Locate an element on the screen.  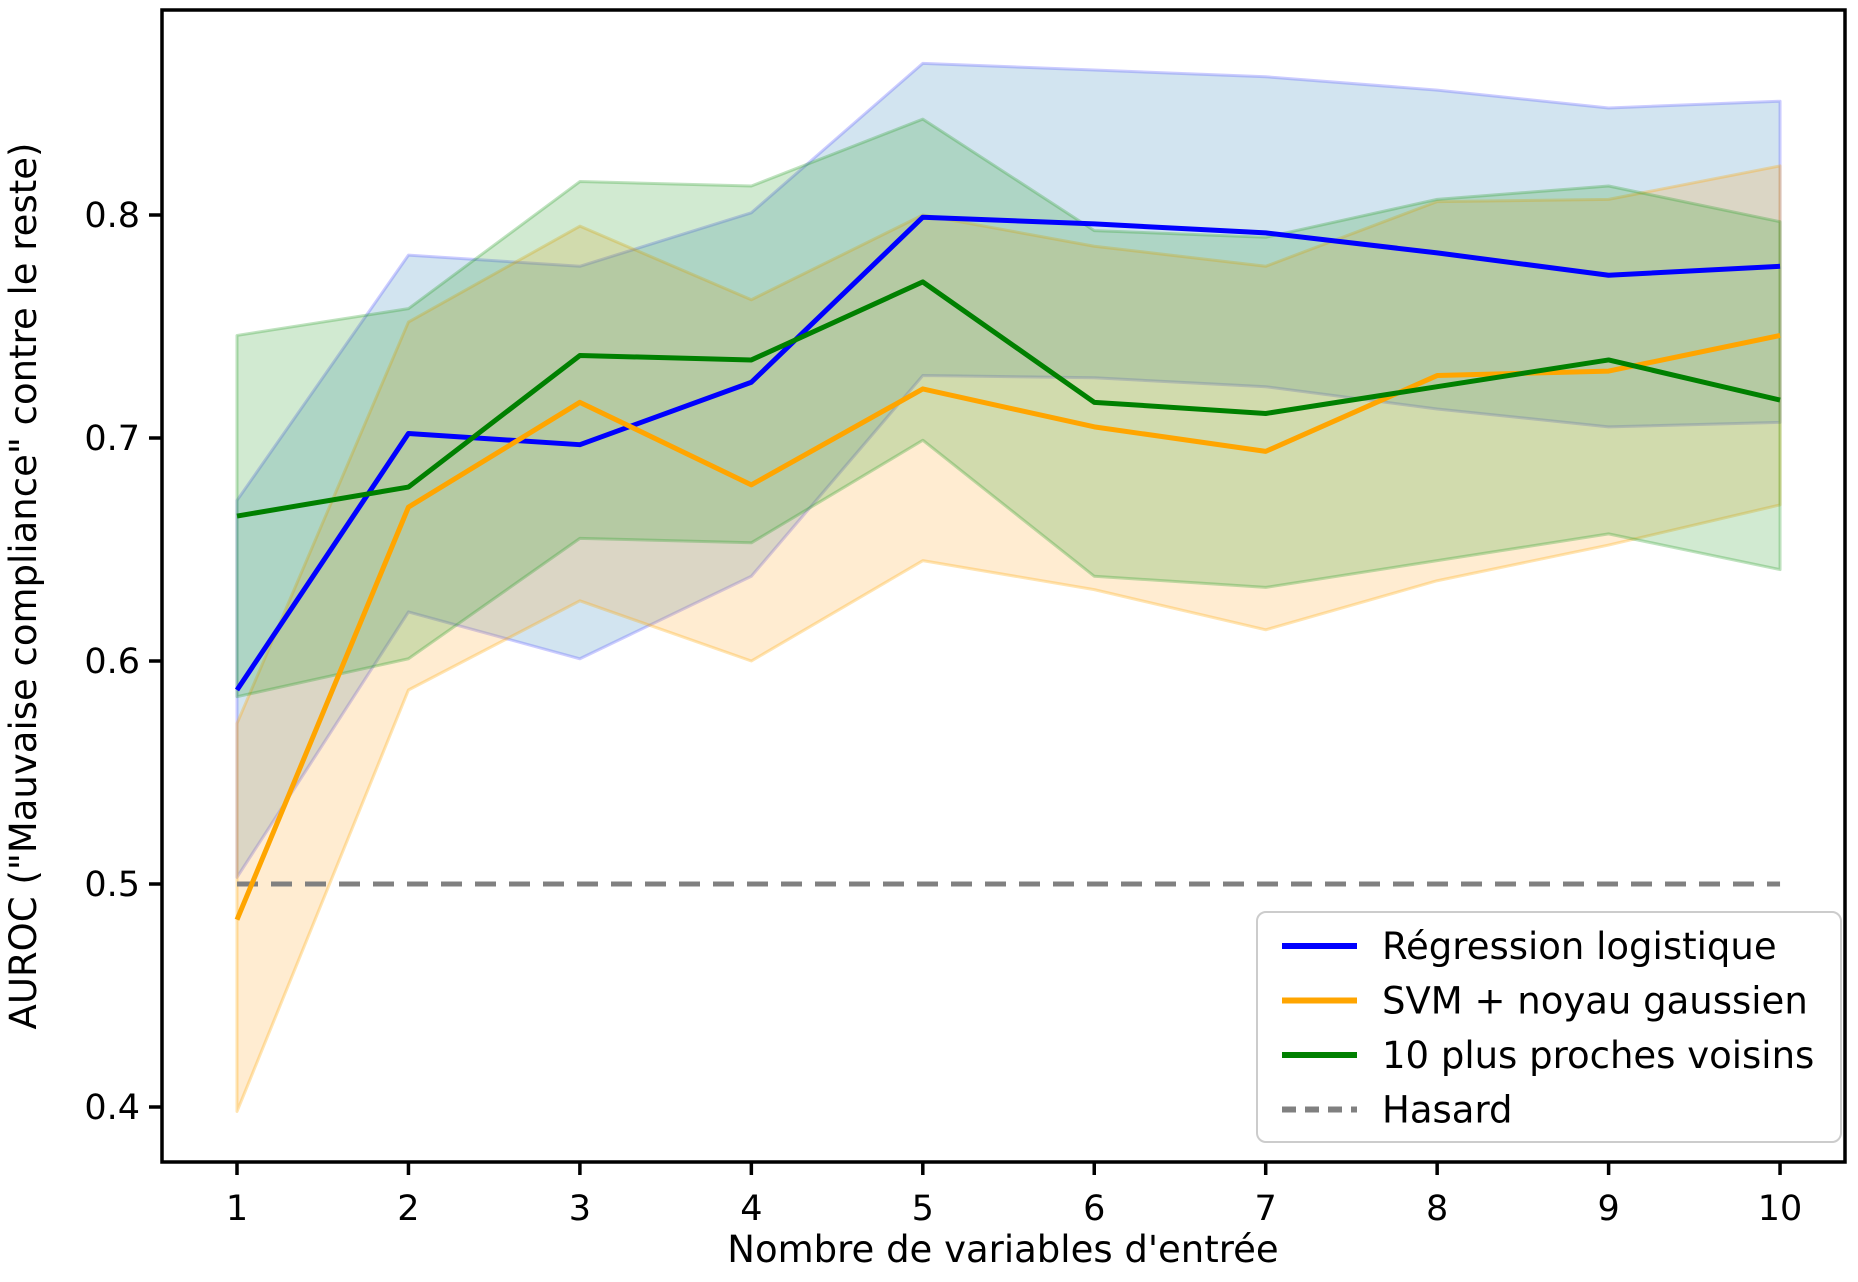
x-tick-label: 4 is located at coordinates (751, 1209).